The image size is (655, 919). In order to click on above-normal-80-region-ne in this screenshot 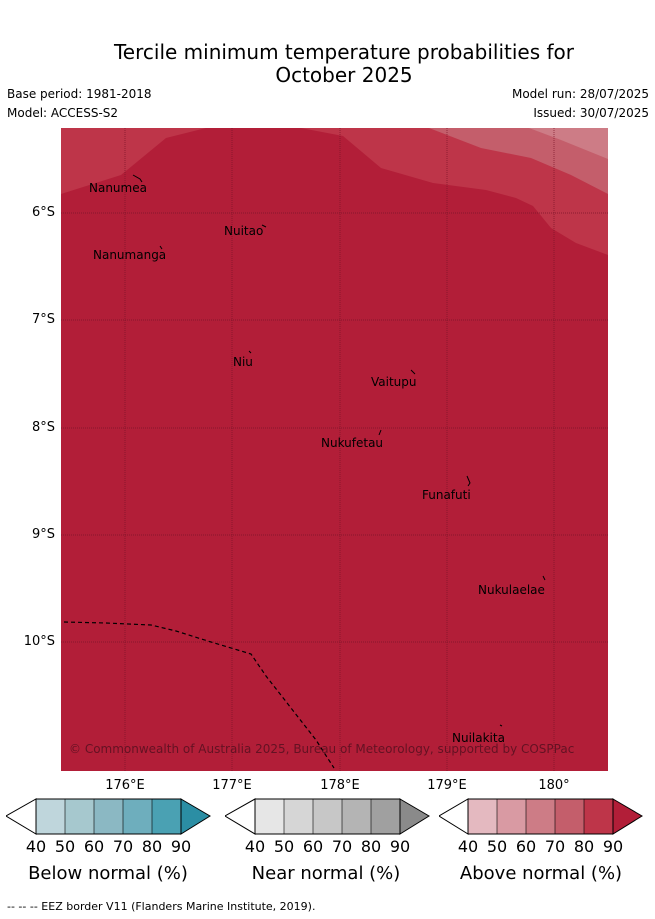, I will do `click(454, 191)`.